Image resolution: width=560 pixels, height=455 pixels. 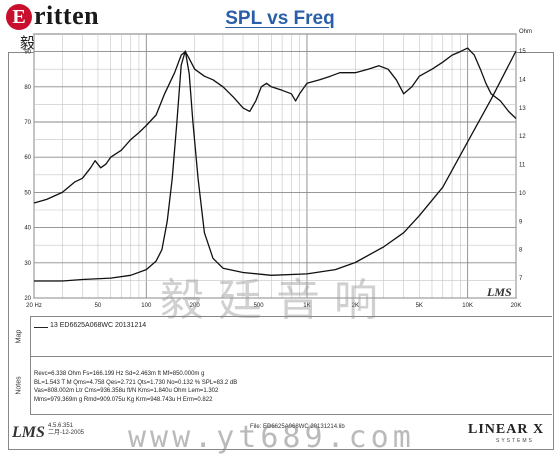 What do you see at coordinates (27, 53) in the screenshot?
I see `y-left-tick-label: 90` at bounding box center [27, 53].